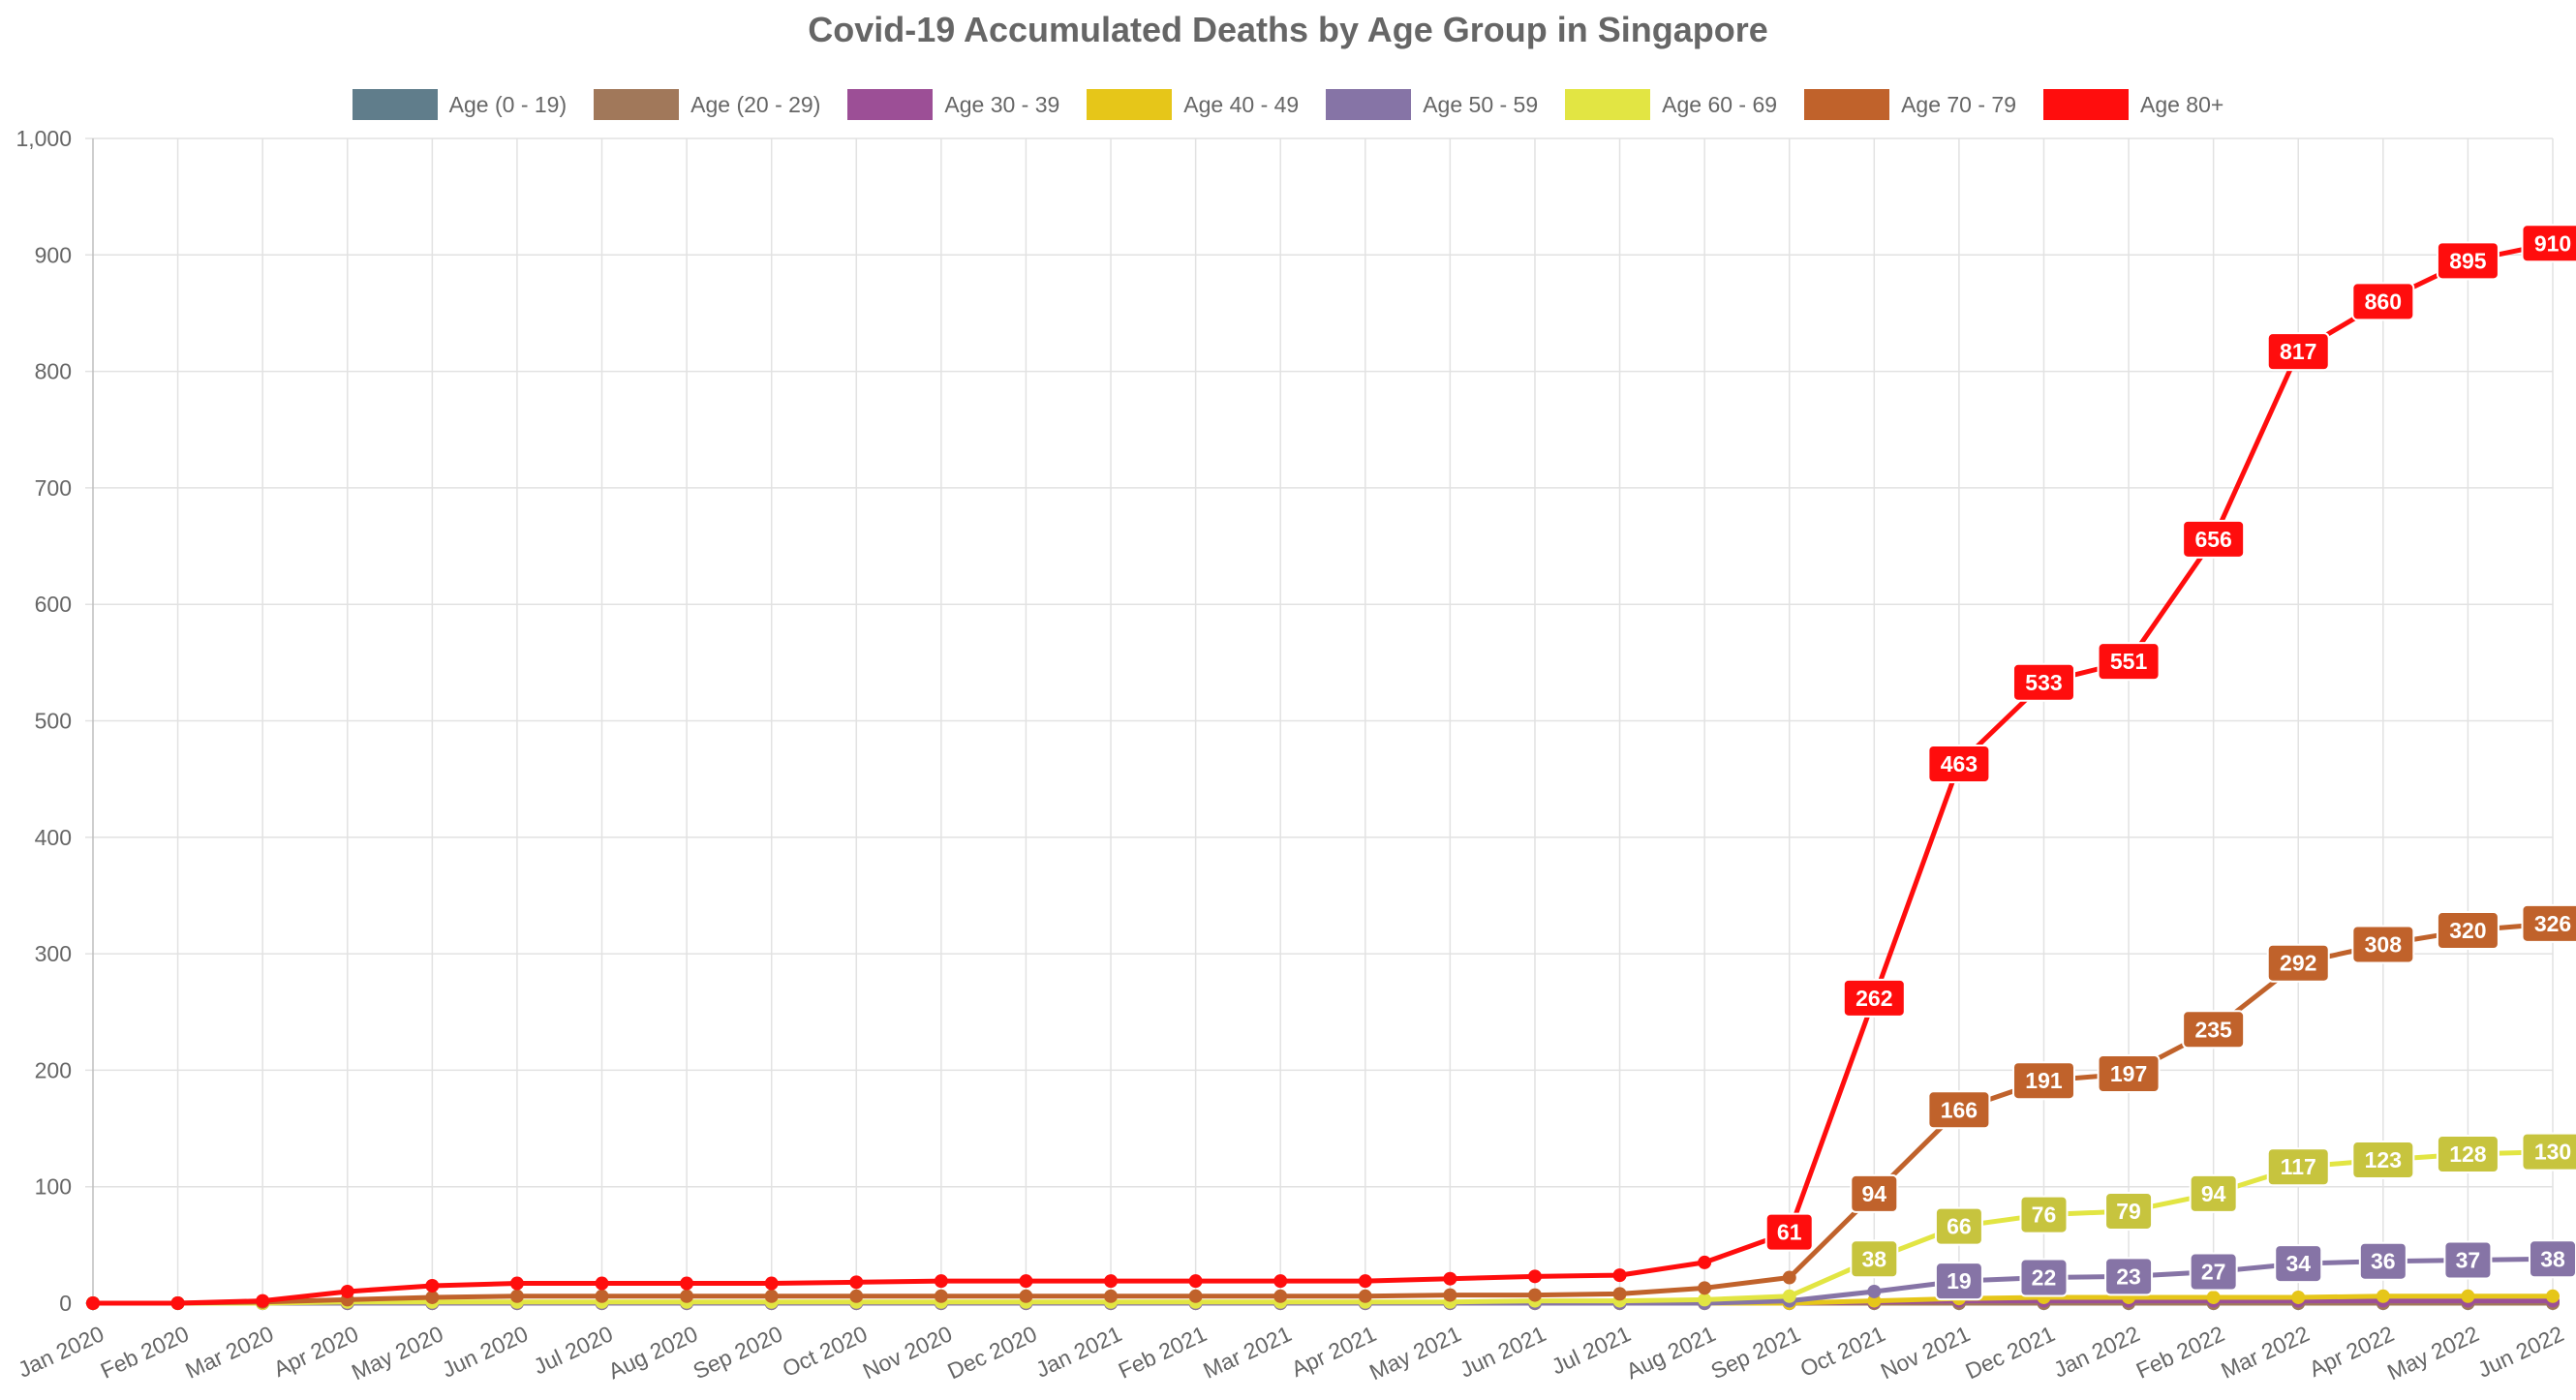 The image size is (2576, 1400). Describe the element at coordinates (738, 1352) in the screenshot. I see `x-tick-label: Sep 2020` at that location.